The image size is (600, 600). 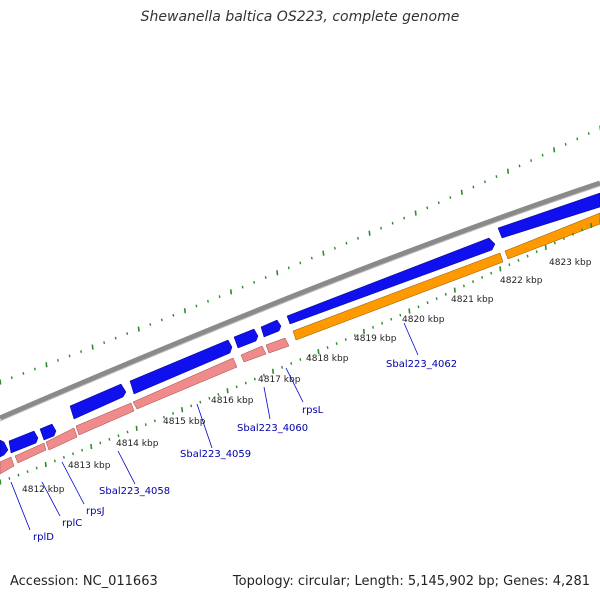 I want to click on tick-4814-kbp: 4814 kbp, so click(x=137, y=444).